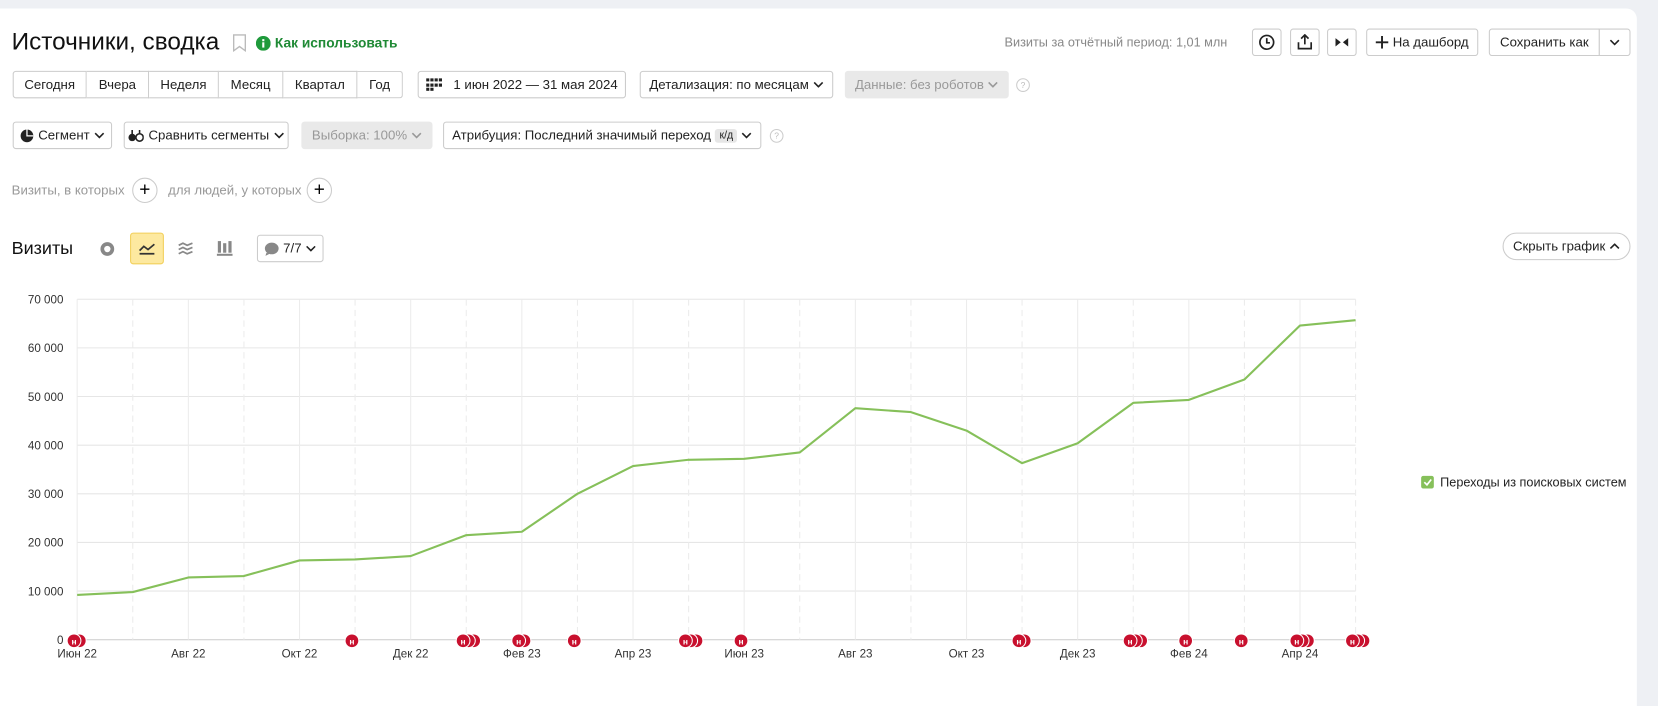 The image size is (1658, 706). Describe the element at coordinates (535, 84) in the screenshot. I see `date-range: 1 июн 2022 — 31 мая 2024` at that location.